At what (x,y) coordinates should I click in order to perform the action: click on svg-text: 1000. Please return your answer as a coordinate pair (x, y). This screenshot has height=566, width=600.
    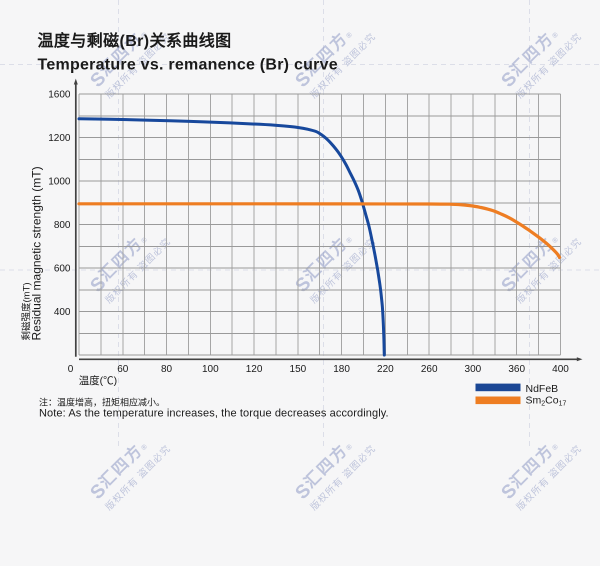
    Looking at the image, I should click on (59, 182).